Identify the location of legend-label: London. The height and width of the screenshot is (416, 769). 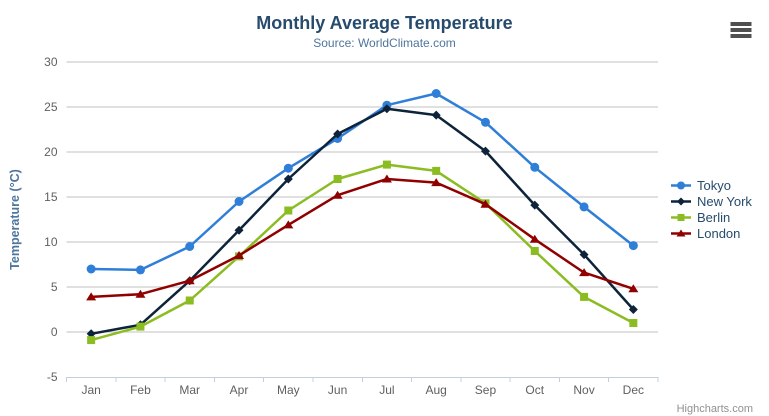
(719, 233).